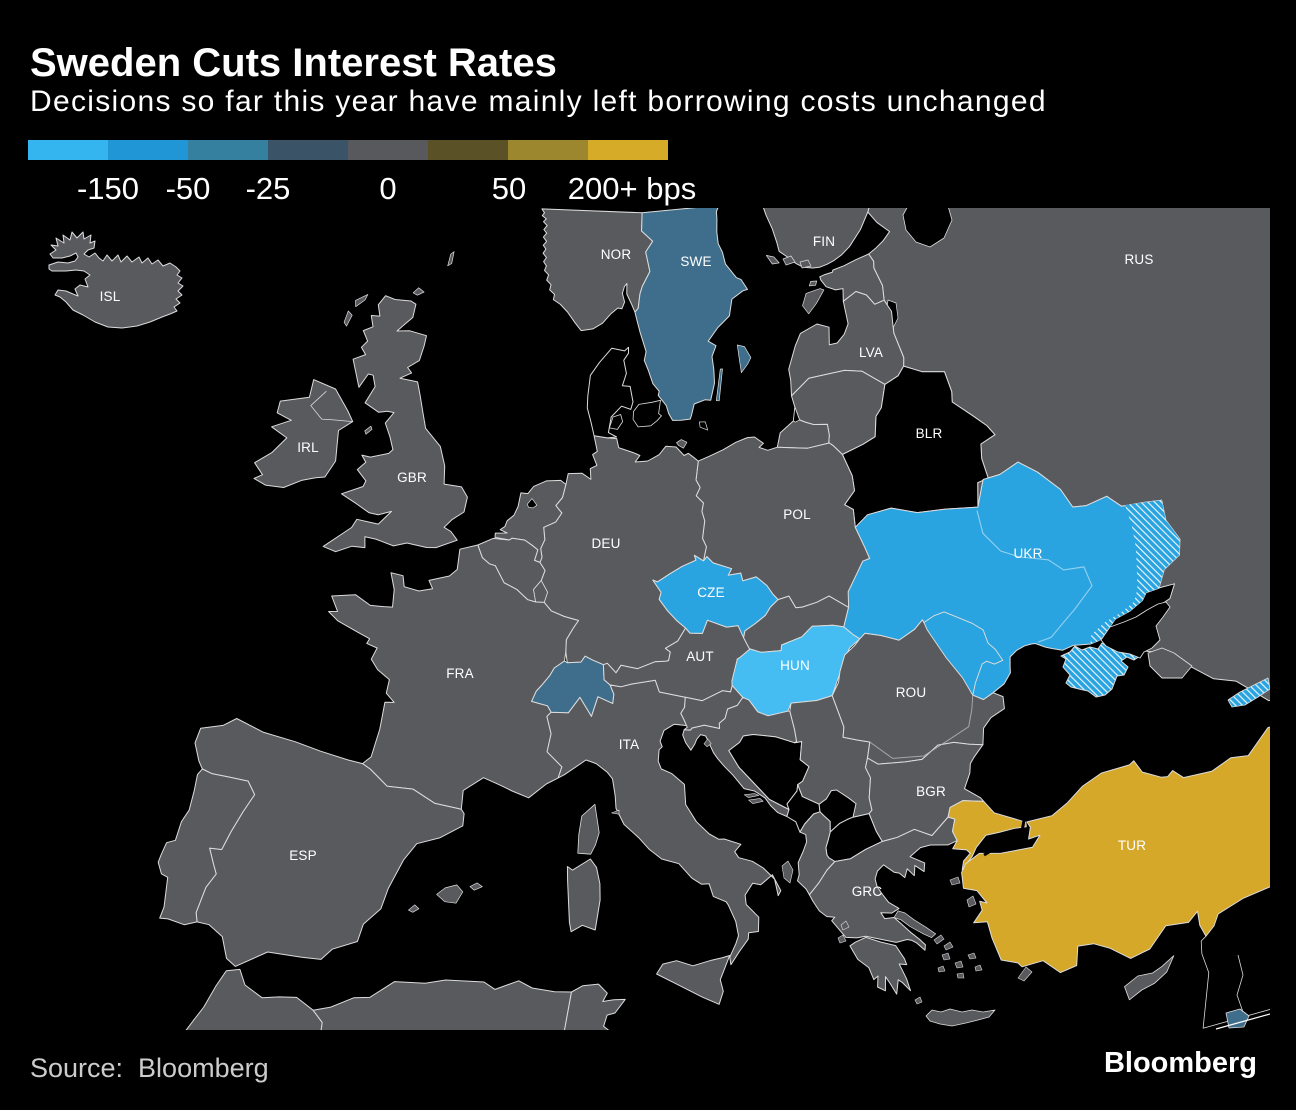  Describe the element at coordinates (616, 254) in the screenshot. I see `svg-text: NOR` at that location.